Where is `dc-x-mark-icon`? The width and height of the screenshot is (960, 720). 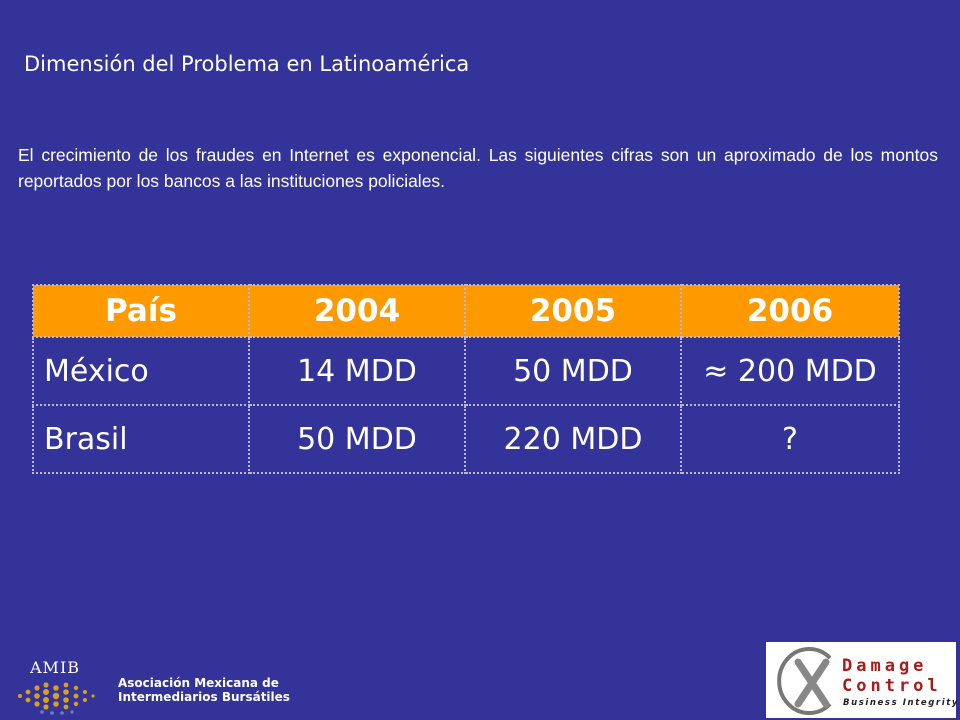
dc-x-mark-icon is located at coordinates (804, 681).